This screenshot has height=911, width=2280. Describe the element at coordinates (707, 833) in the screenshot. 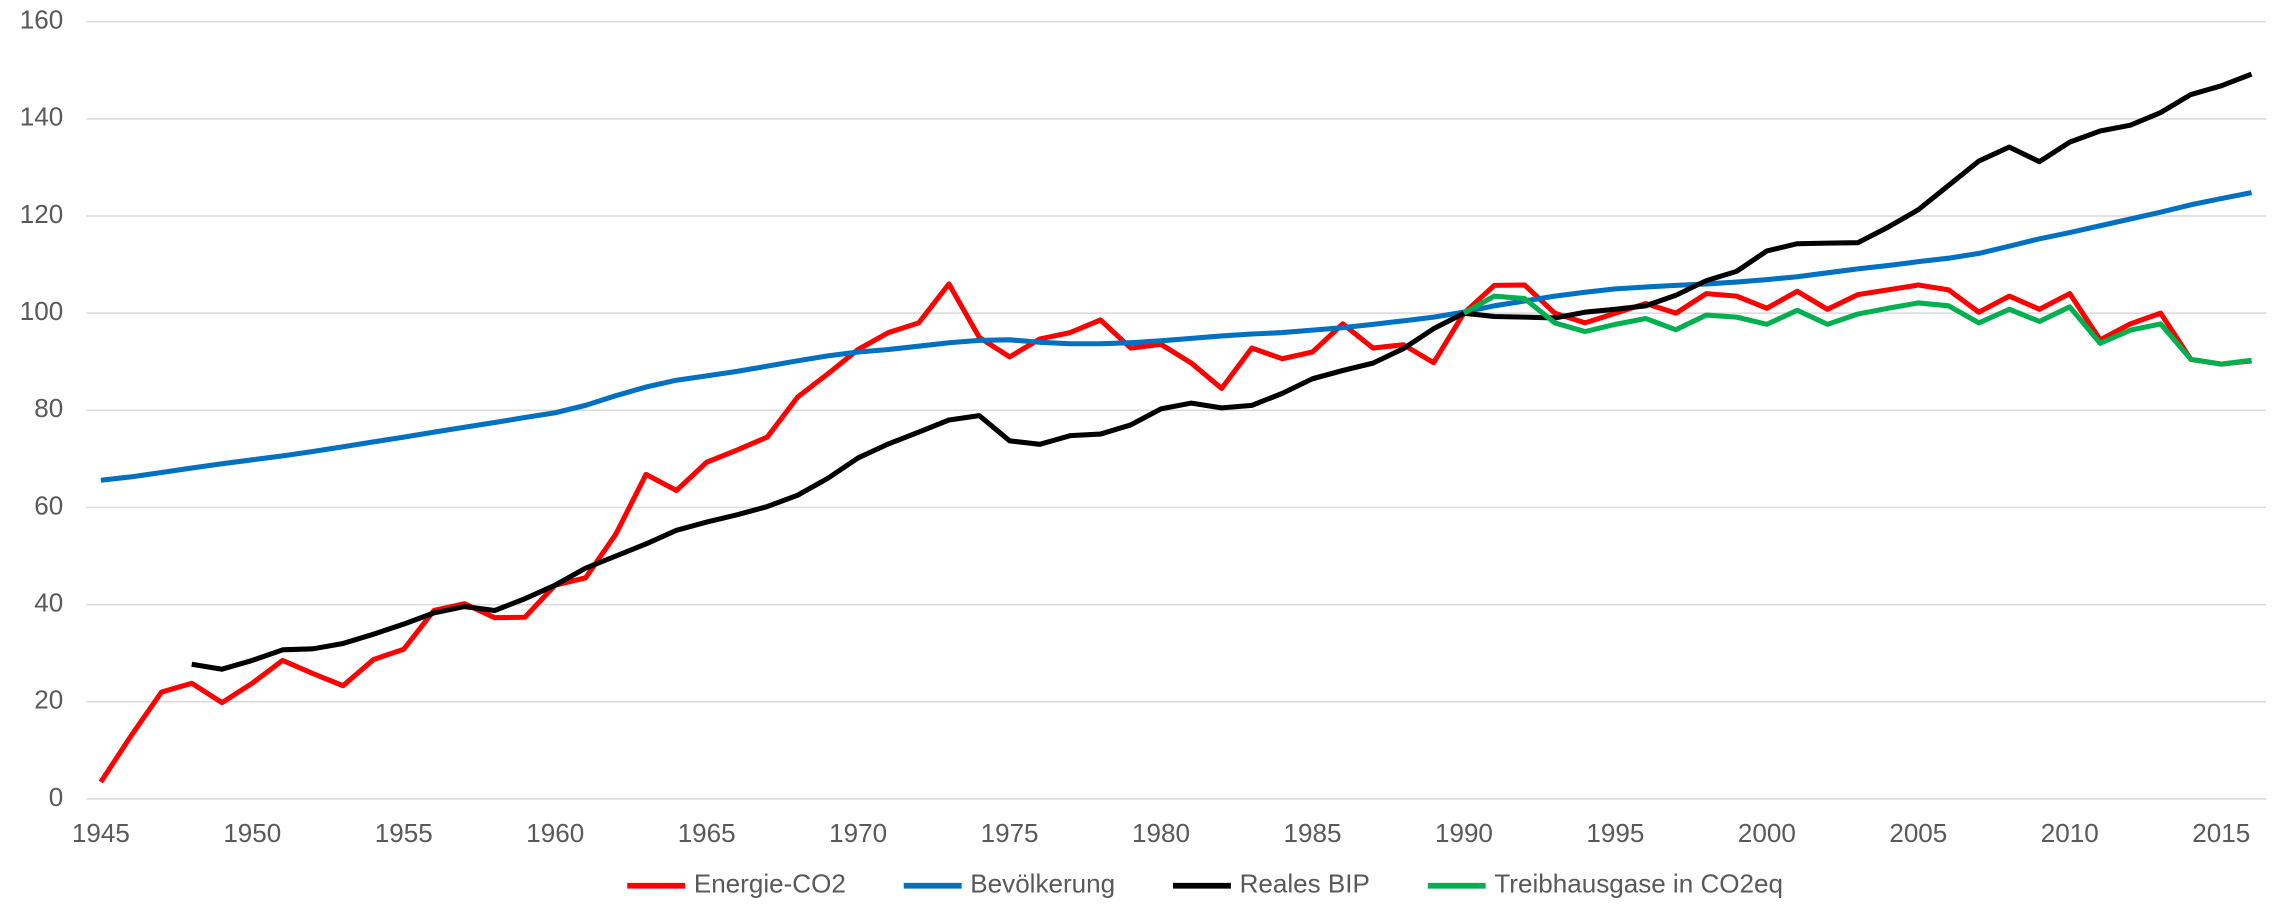

I see `x-tick-label: 1965` at that location.